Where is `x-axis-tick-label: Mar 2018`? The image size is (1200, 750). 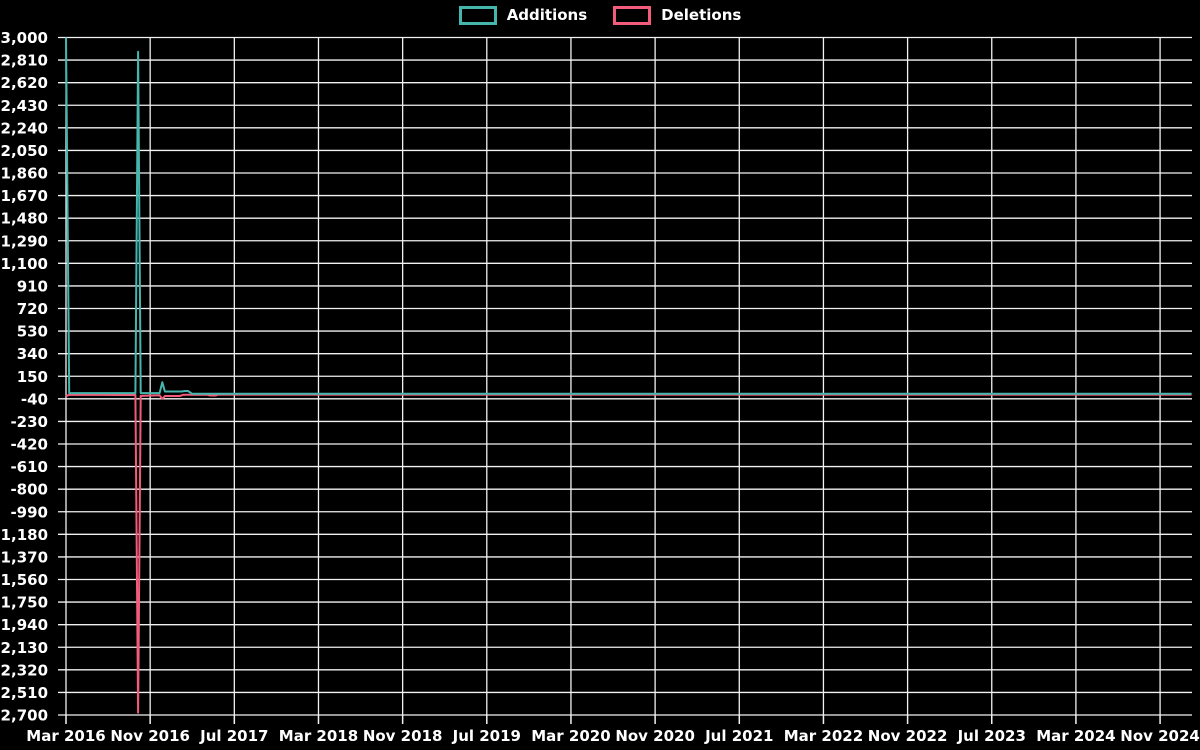
x-axis-tick-label: Mar 2018 is located at coordinates (318, 736).